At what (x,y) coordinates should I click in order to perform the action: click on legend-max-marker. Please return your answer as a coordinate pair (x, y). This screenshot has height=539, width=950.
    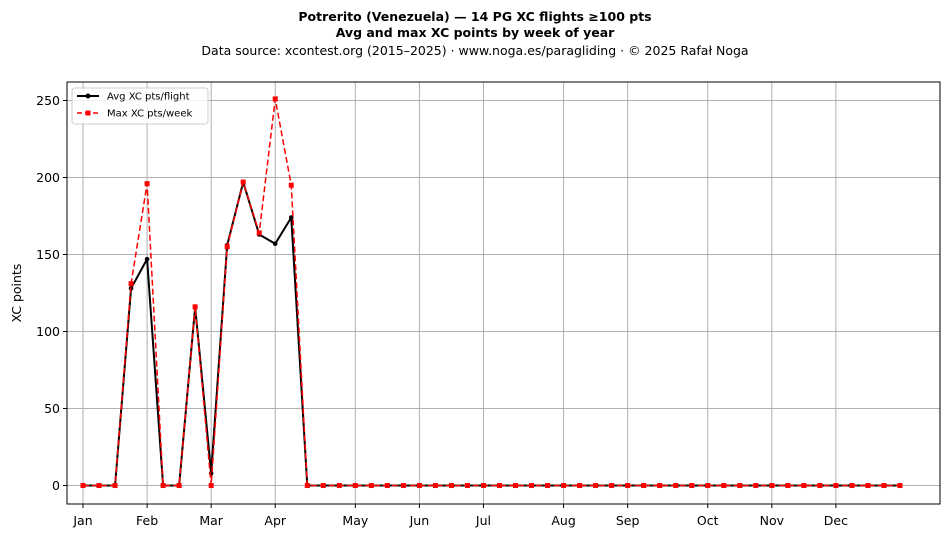
    Looking at the image, I should click on (88, 113).